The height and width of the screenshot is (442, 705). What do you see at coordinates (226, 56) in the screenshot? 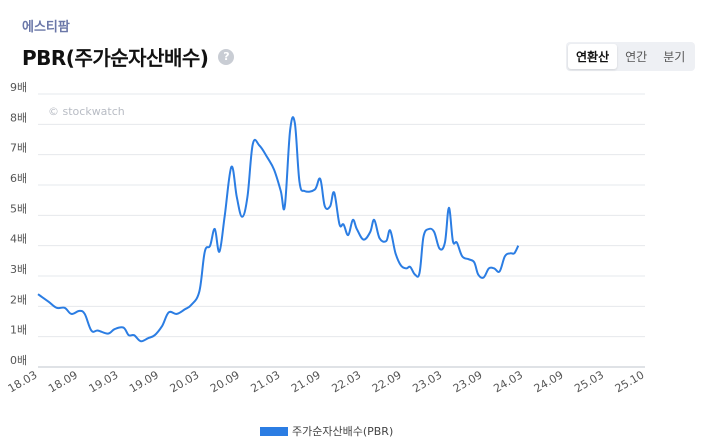
I see `help-icon: ?` at bounding box center [226, 56].